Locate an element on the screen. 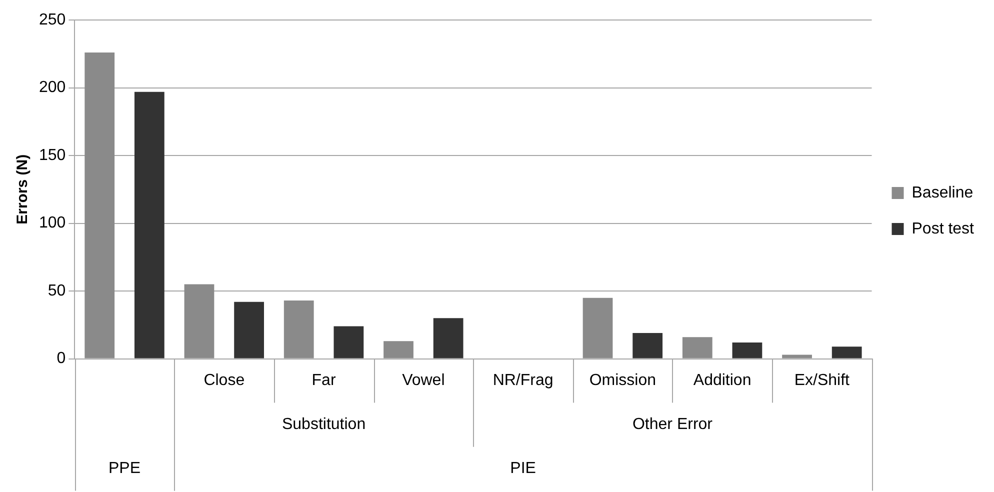  y-tick-label: 250 is located at coordinates (52, 19).